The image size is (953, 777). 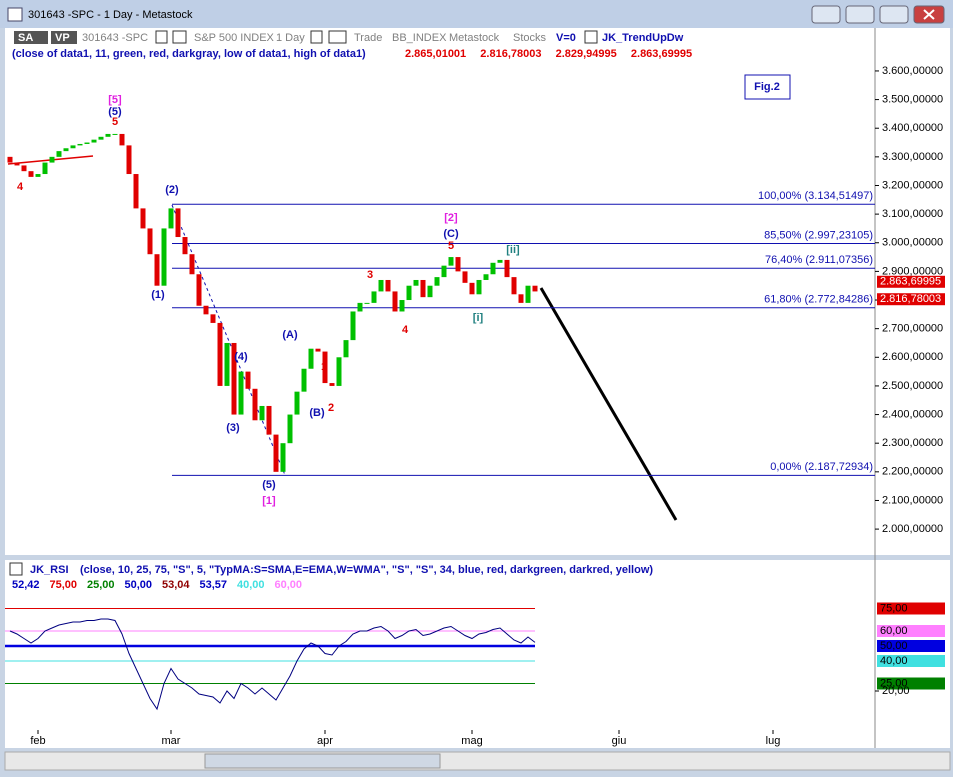 I want to click on x-tick-label: mar, so click(x=171, y=741).